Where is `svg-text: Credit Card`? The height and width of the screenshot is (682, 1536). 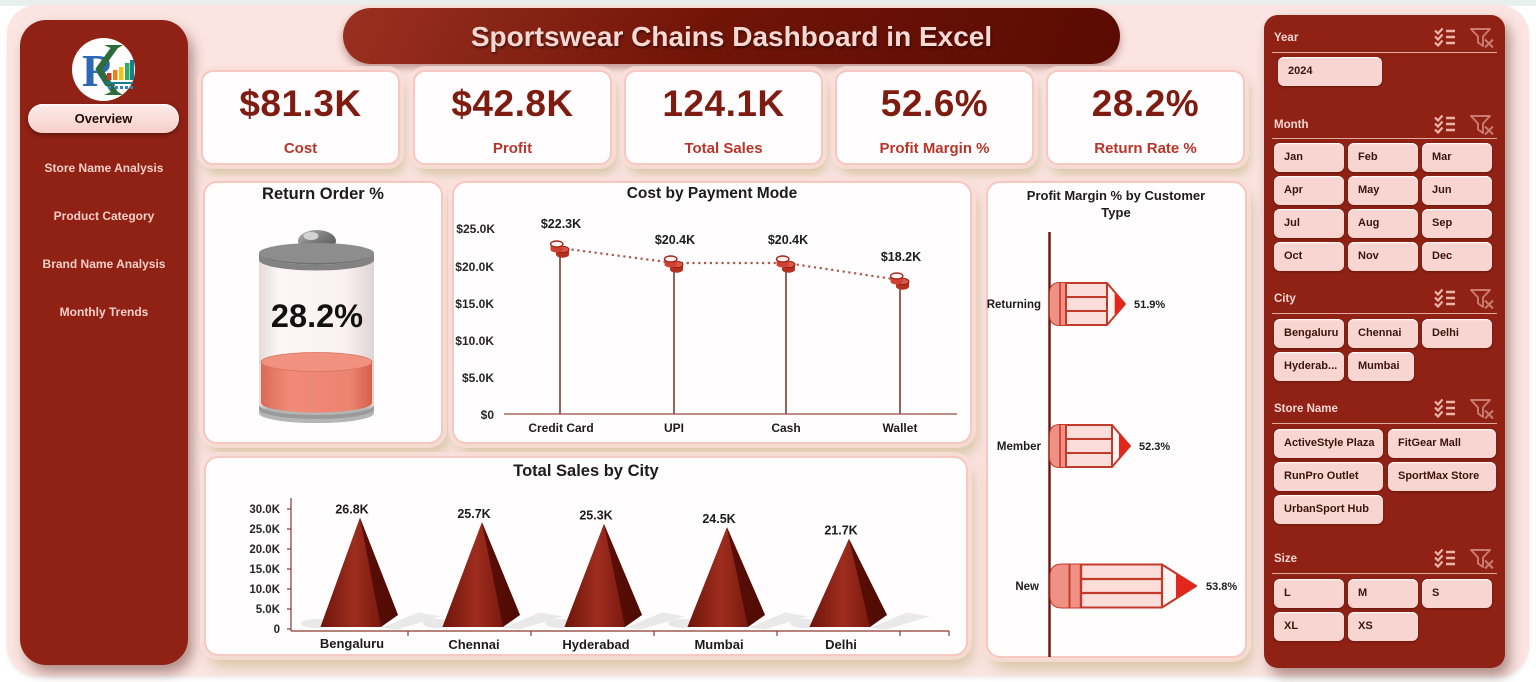 svg-text: Credit Card is located at coordinates (560, 428).